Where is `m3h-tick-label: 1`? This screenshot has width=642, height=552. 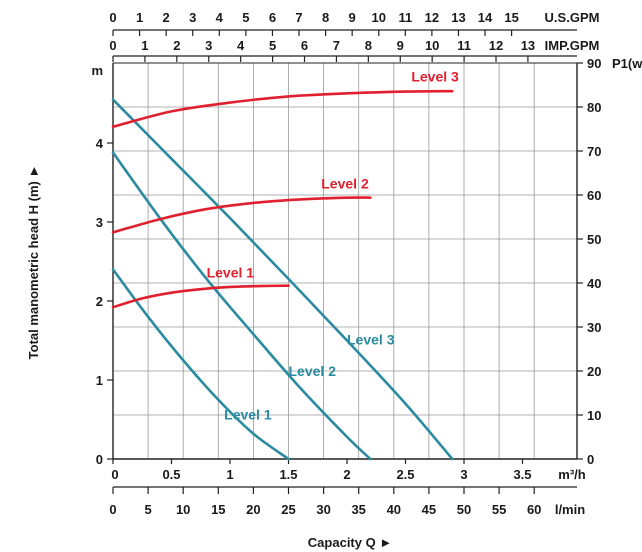 m3h-tick-label: 1 is located at coordinates (229, 474).